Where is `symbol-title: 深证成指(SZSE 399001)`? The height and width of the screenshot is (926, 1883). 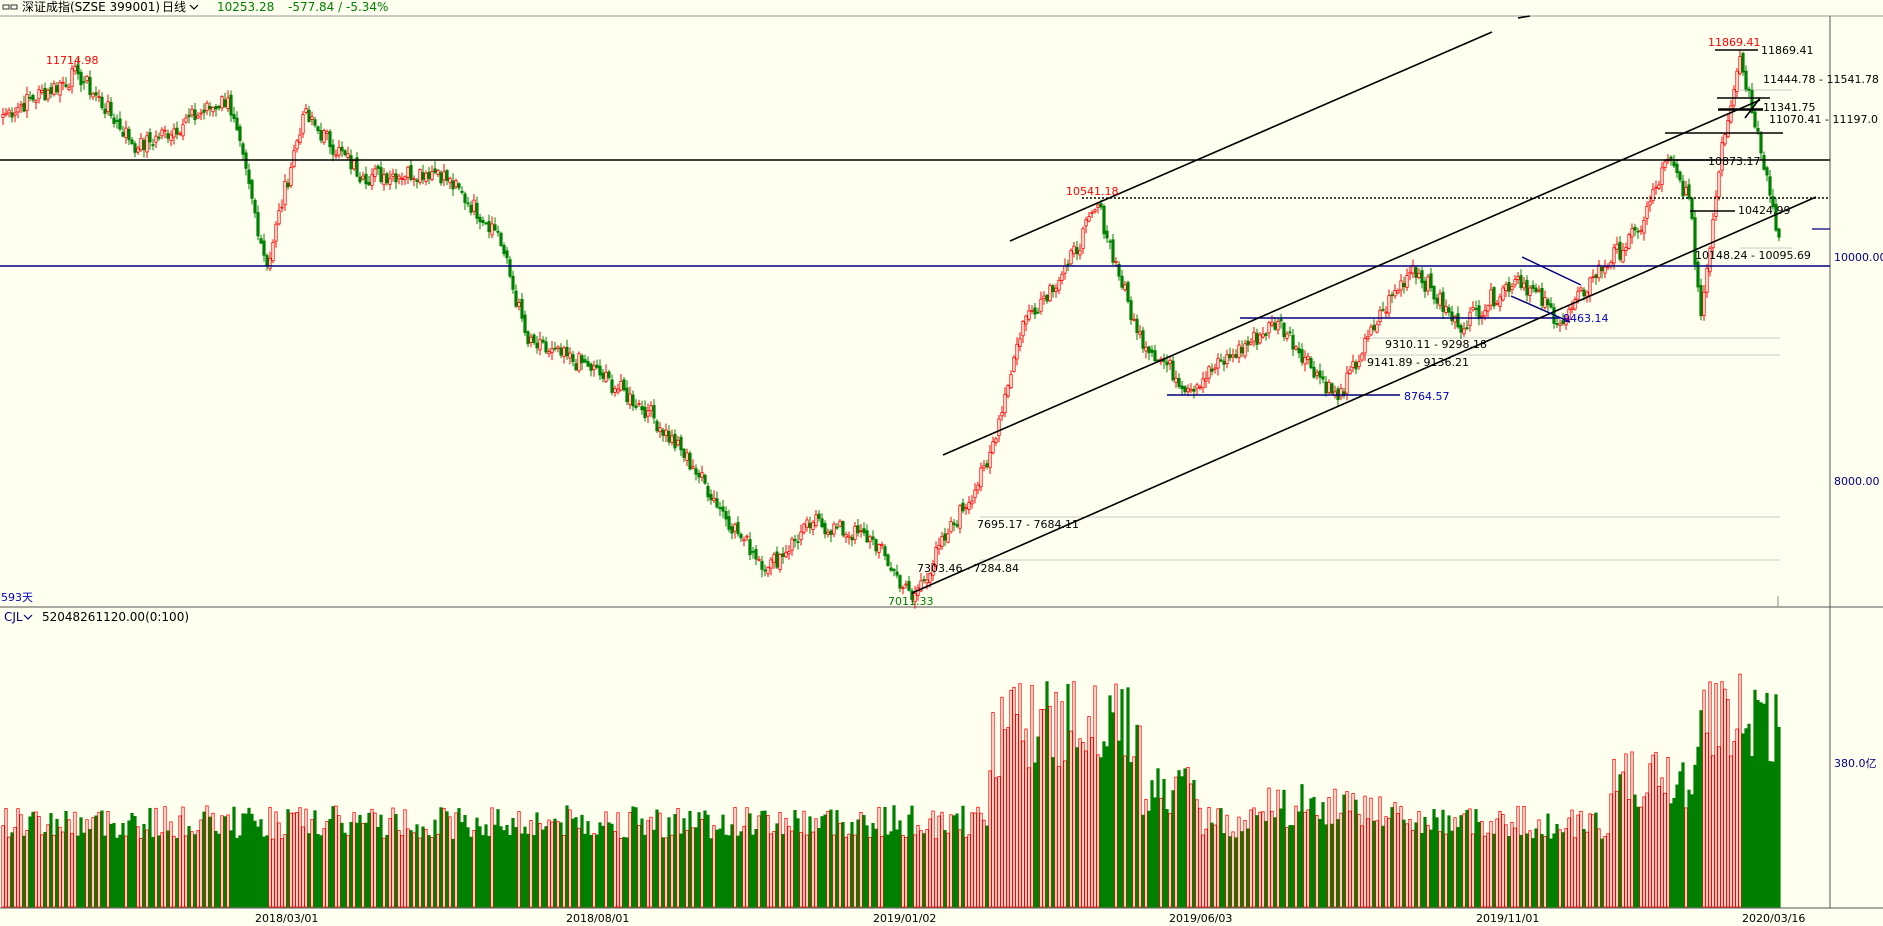 symbol-title: 深证成指(SZSE 399001) is located at coordinates (91, 7).